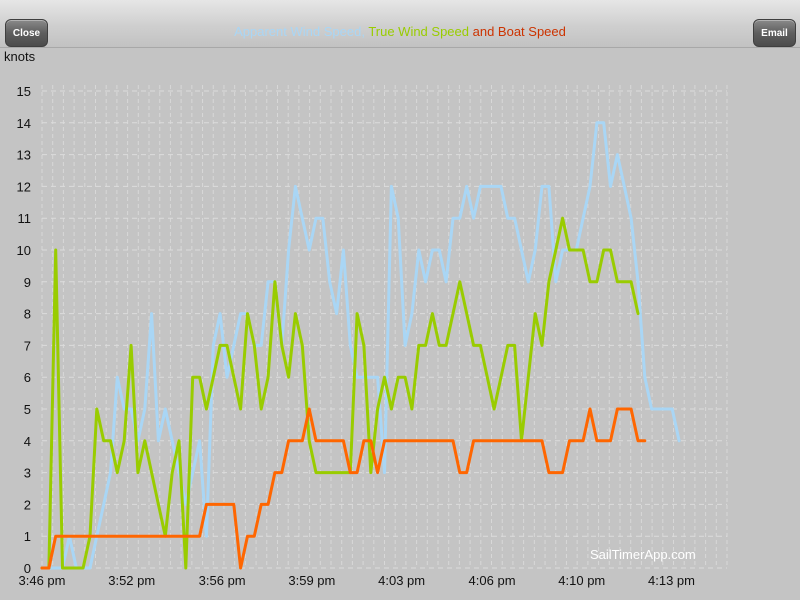  Describe the element at coordinates (298, 31) in the screenshot. I see `title-part-0: Apparent Wind Speed` at that location.